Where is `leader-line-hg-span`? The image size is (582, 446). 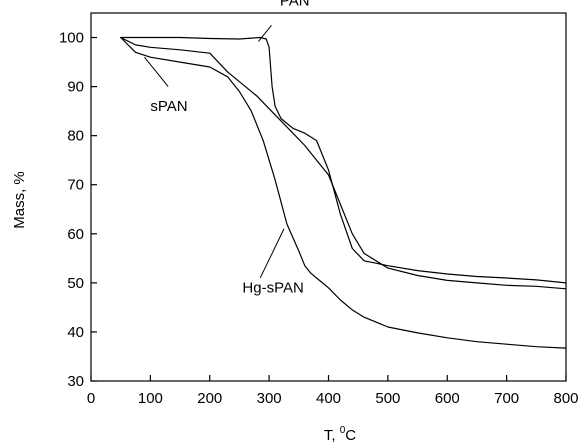 leader-line-hg-span is located at coordinates (272, 253).